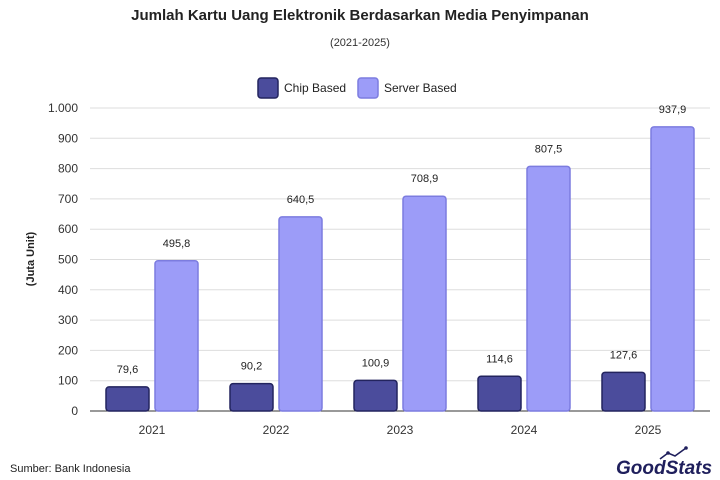  Describe the element at coordinates (74, 411) in the screenshot. I see `y-tick-label: 0` at that location.